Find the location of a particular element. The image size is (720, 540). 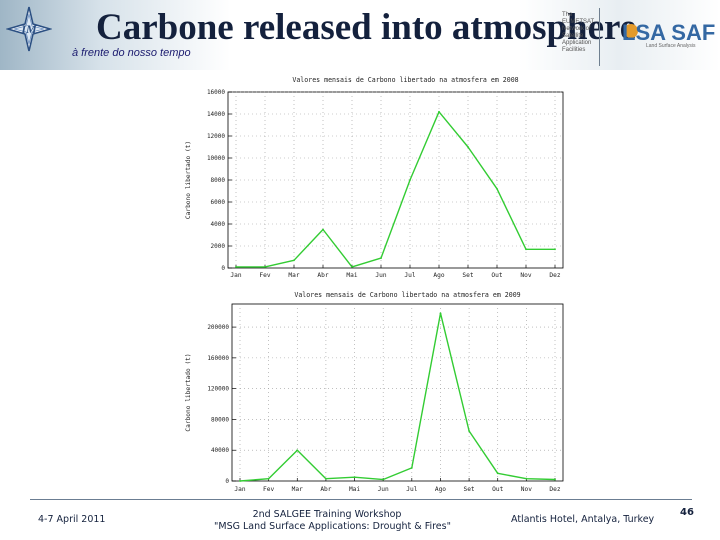

y-tick-label: 12000 is located at coordinates (216, 136).